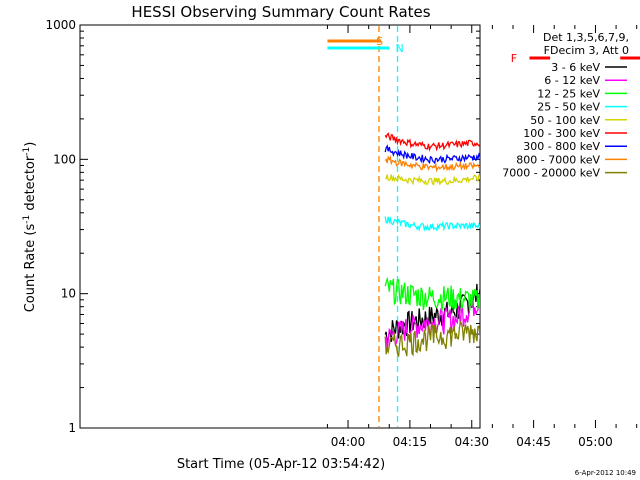 This screenshot has height=480, width=640. What do you see at coordinates (280, 12) in the screenshot?
I see `chart-title: HESSI Observing Summary Count Rates` at bounding box center [280, 12].